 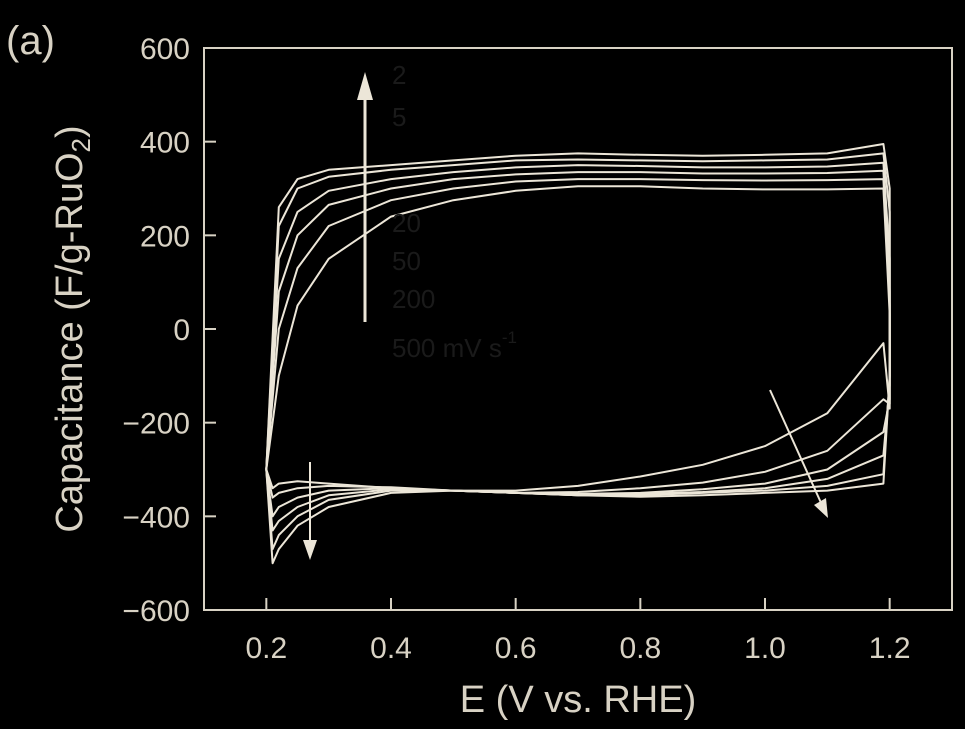 I want to click on x-axis-label: E (V vs. RHE), so click(x=578, y=700).